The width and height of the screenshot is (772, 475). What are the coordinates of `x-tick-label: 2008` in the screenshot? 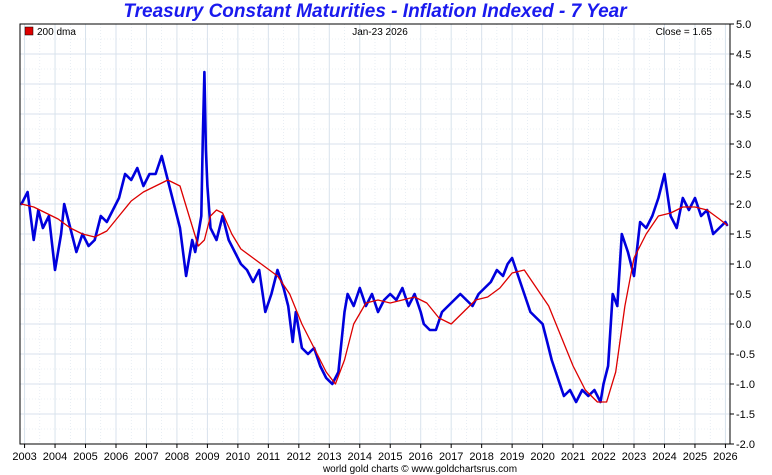 It's located at (177, 457).